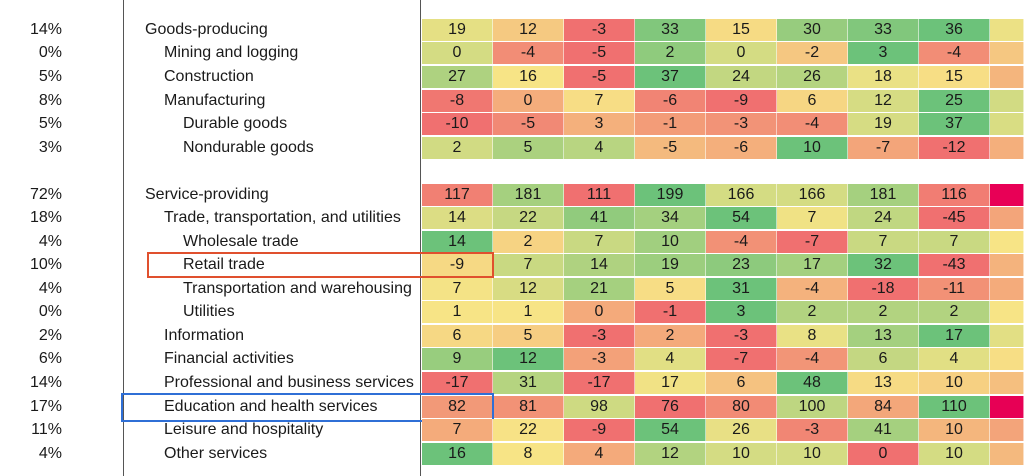 The width and height of the screenshot is (1024, 476). I want to click on industry-label: Information, so click(204, 335).